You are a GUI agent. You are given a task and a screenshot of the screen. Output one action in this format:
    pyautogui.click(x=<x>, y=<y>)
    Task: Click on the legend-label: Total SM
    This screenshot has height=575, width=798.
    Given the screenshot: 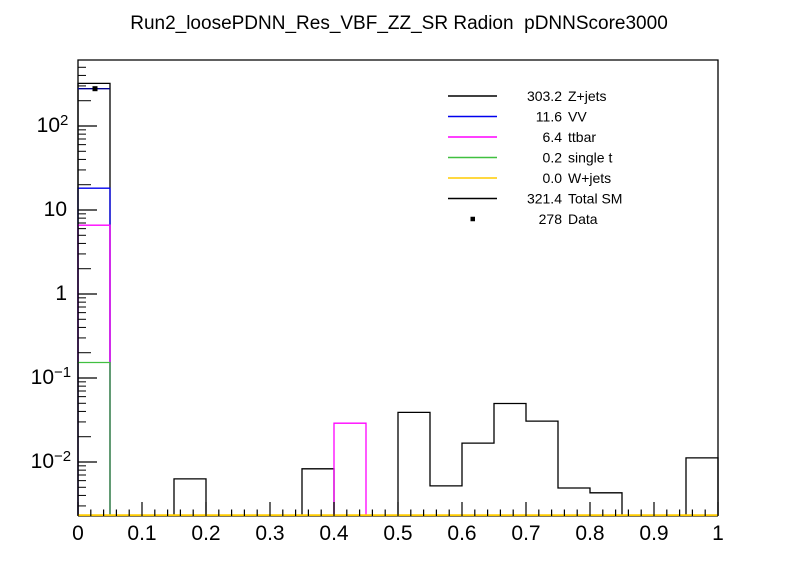 What is the action you would take?
    pyautogui.click(x=595, y=199)
    